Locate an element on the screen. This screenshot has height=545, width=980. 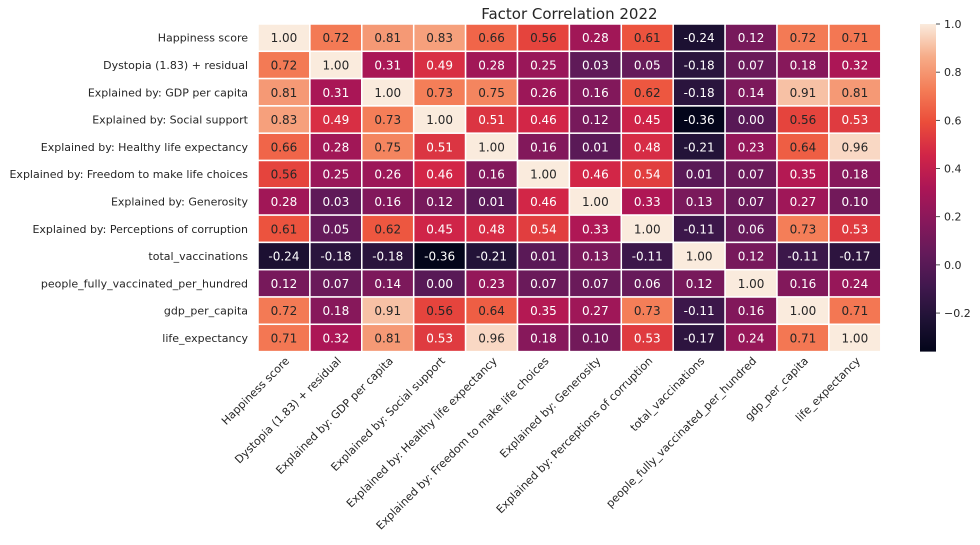
cell-value-label: 0.00 is located at coordinates (439, 284).